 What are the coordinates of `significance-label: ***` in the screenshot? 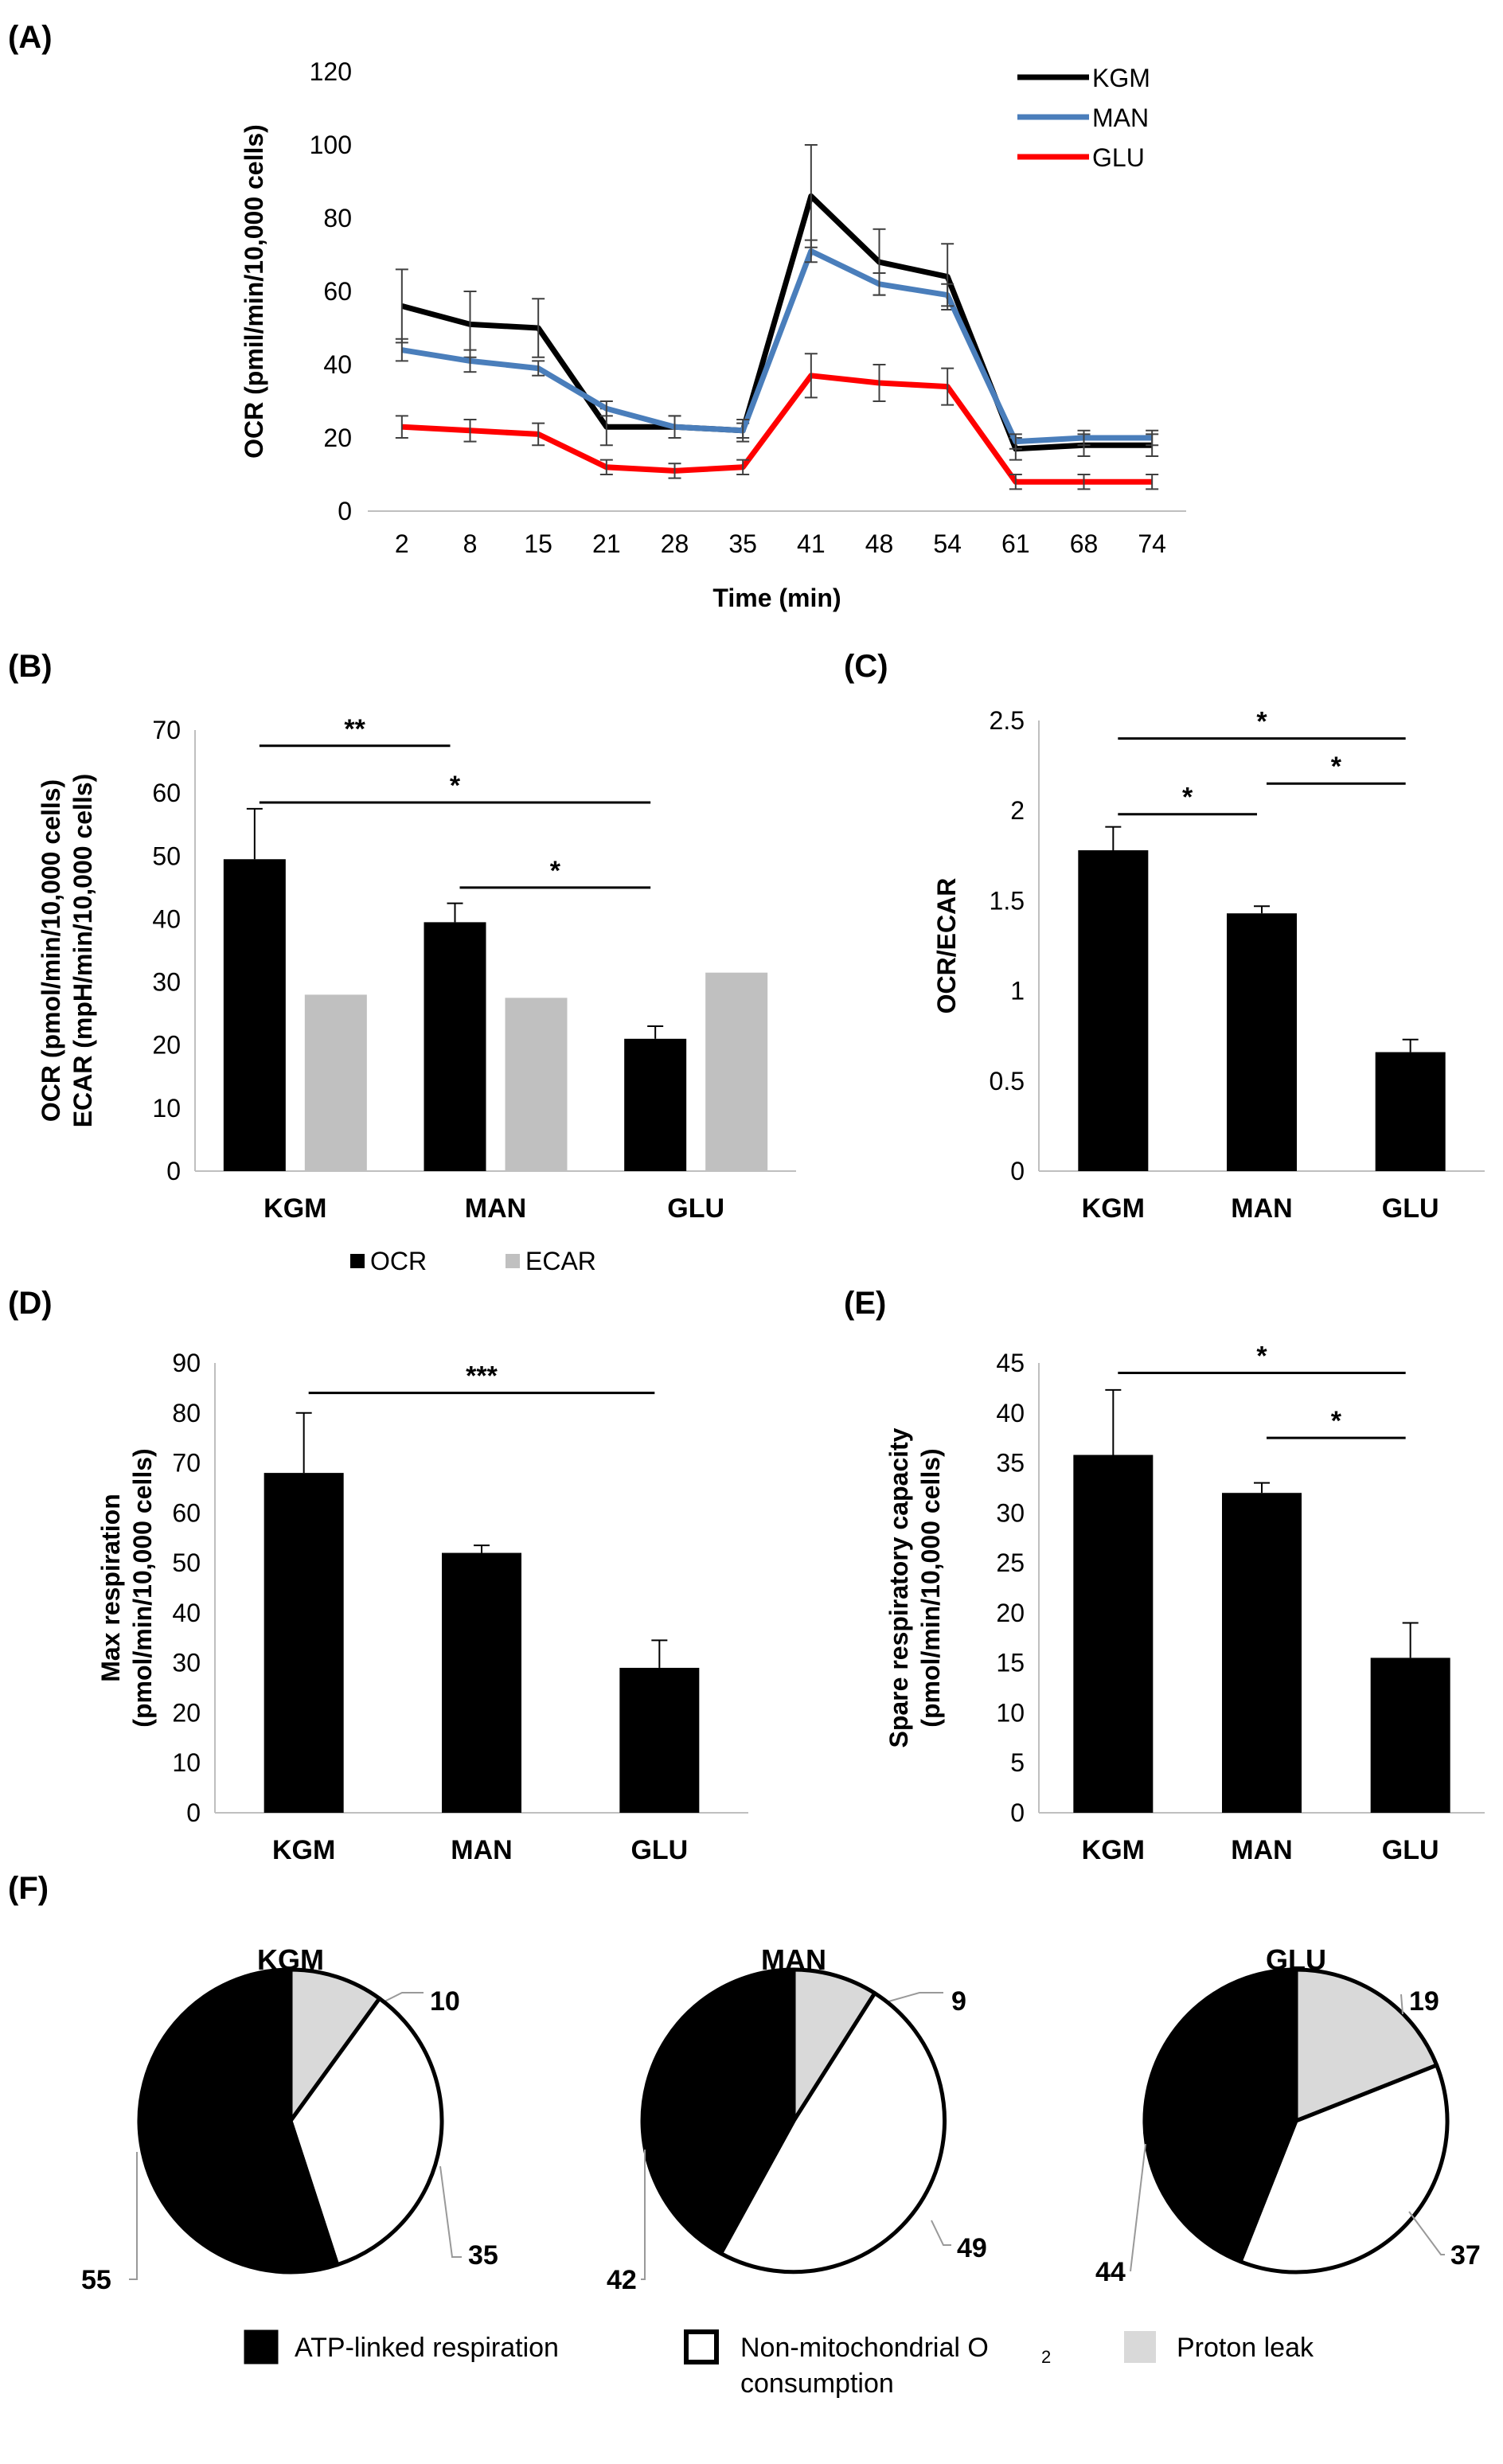 It's located at (482, 1377).